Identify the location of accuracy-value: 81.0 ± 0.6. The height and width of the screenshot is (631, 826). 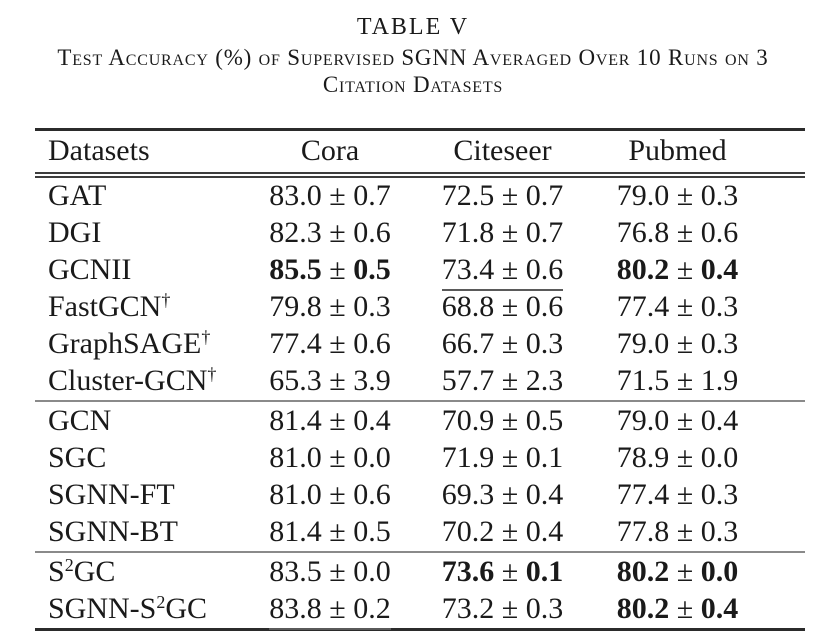
(330, 494).